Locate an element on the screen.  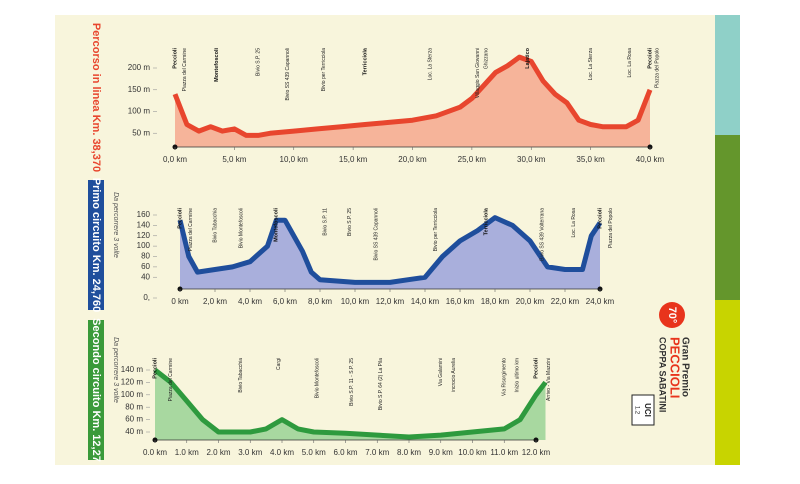
y-tick-label: 140 m is located at coordinates (132, 369).